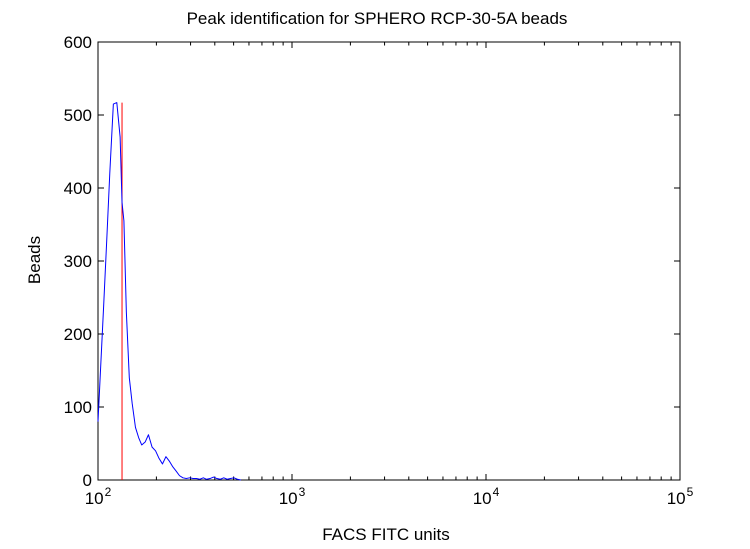 The height and width of the screenshot is (549, 750). Describe the element at coordinates (389, 496) in the screenshot. I see `x-tick-labels: 10² 10³ 10⁴ 10⁵` at that location.